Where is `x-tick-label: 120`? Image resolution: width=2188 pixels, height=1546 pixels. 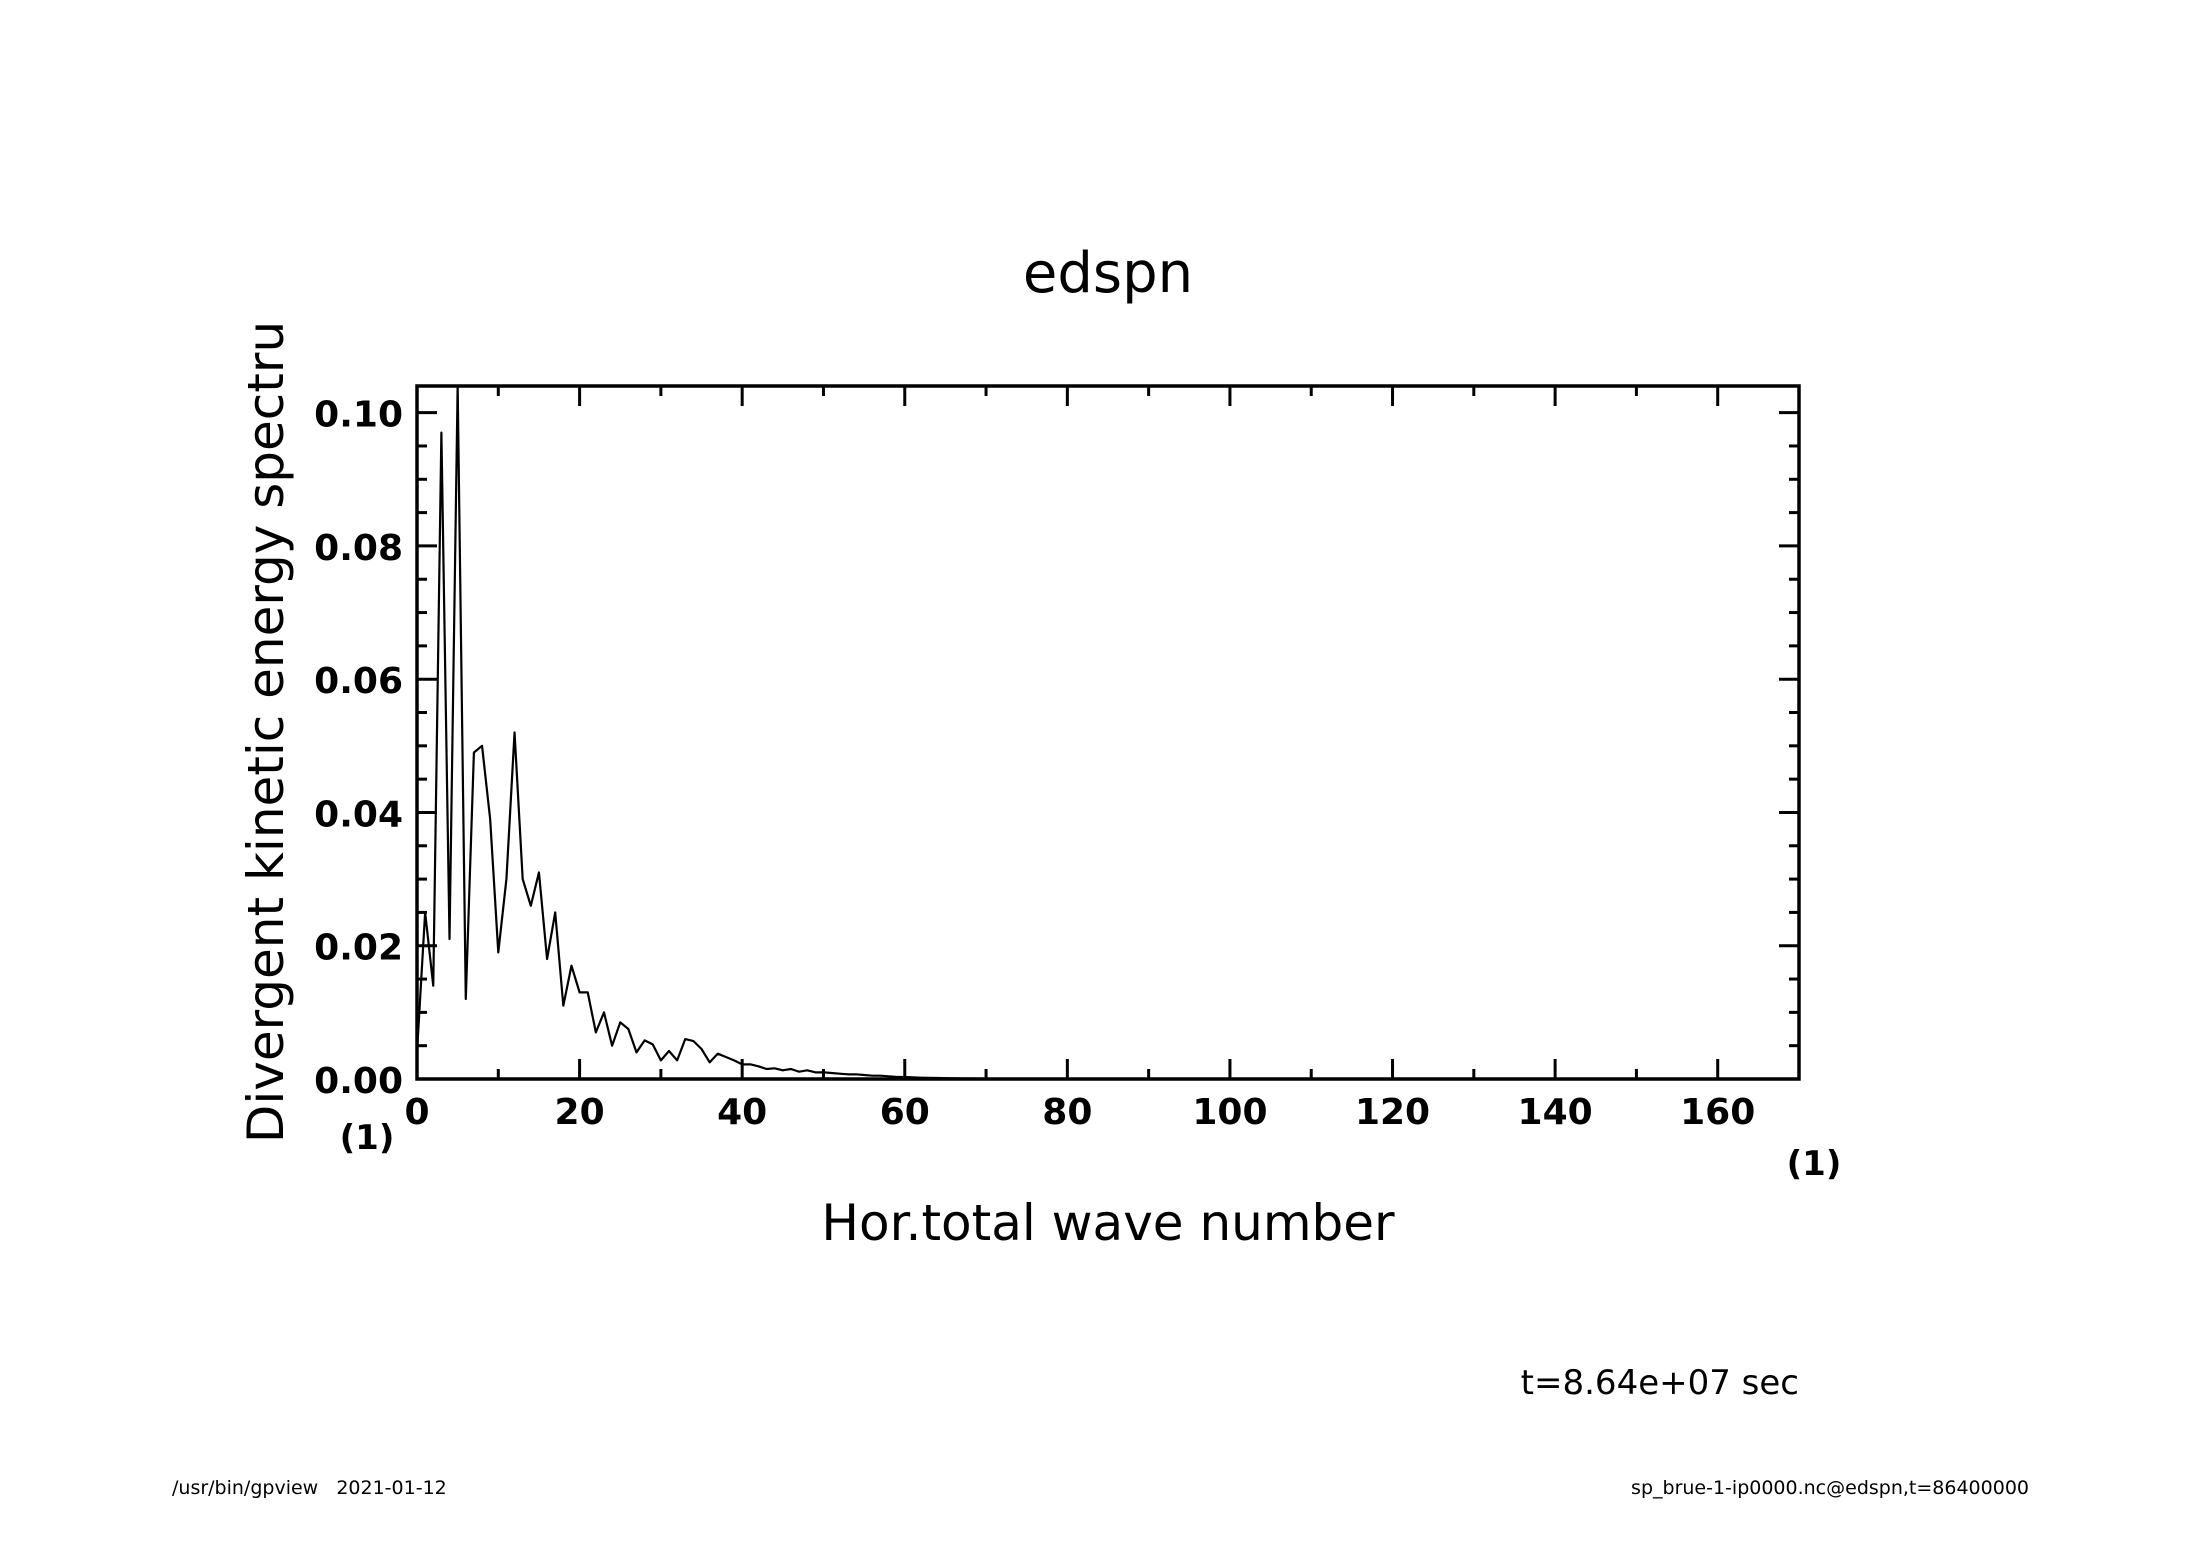 x-tick-label: 120 is located at coordinates (1392, 1112).